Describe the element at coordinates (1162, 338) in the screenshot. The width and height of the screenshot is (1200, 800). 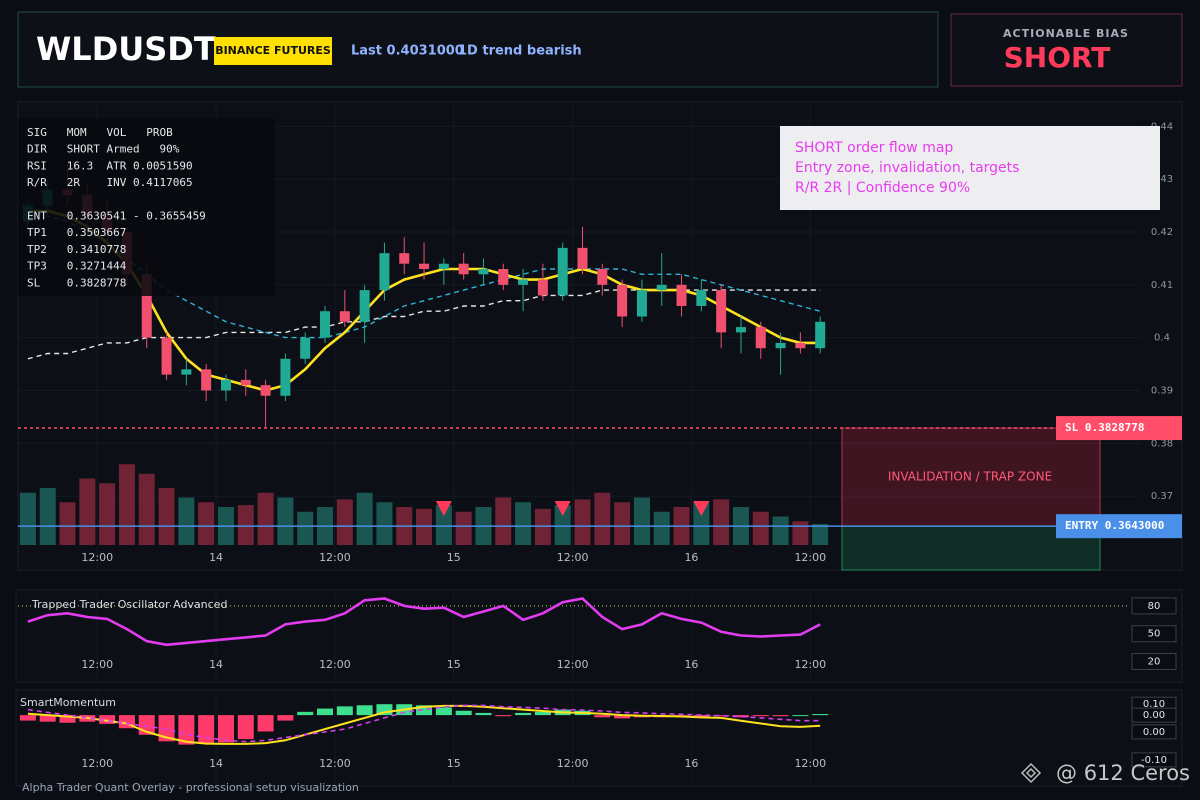
I see `y-tick-label: 0.4` at that location.